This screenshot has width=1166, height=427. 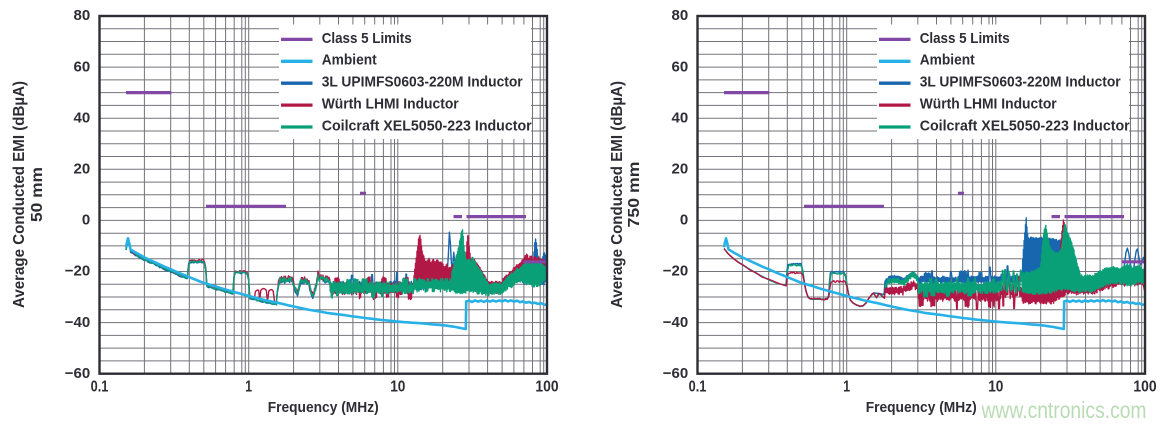 I want to click on svg-text: 750 mm, so click(x=634, y=195).